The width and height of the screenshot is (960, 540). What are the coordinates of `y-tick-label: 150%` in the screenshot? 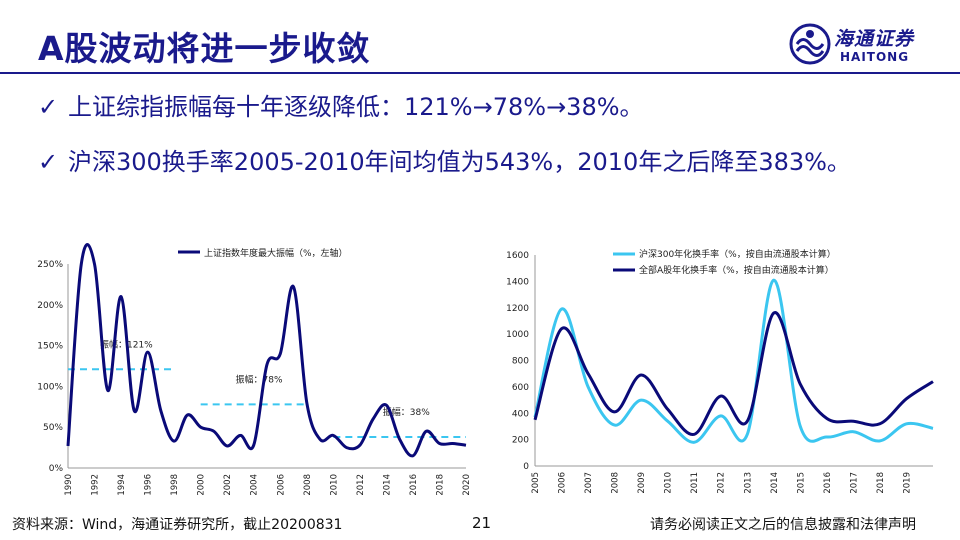 It's located at (50, 347).